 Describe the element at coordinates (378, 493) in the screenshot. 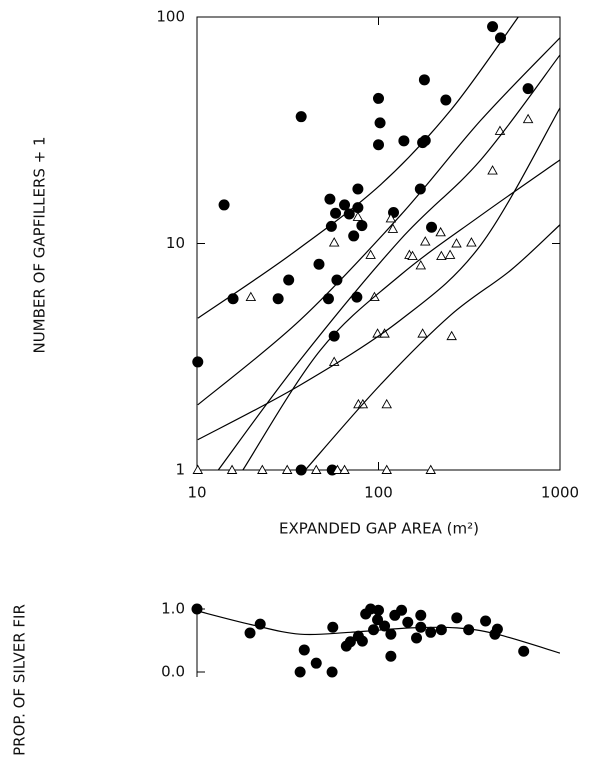

I see `x-tick-label: 100` at that location.